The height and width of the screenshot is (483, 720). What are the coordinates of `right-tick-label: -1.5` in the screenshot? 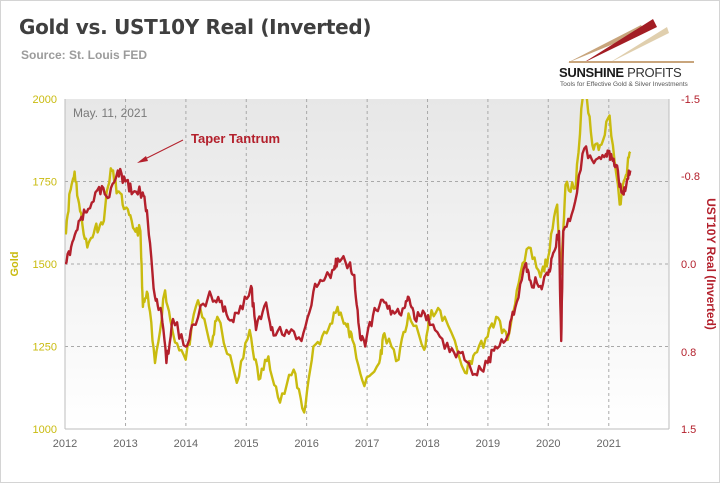 It's located at (690, 100).